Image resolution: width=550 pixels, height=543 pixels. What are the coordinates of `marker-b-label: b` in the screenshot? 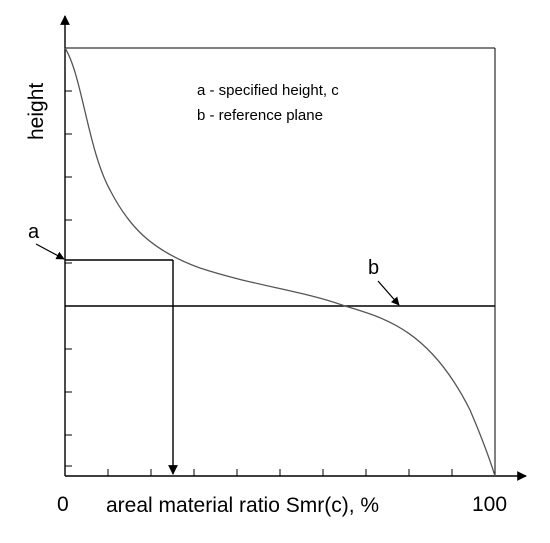 It's located at (373, 268).